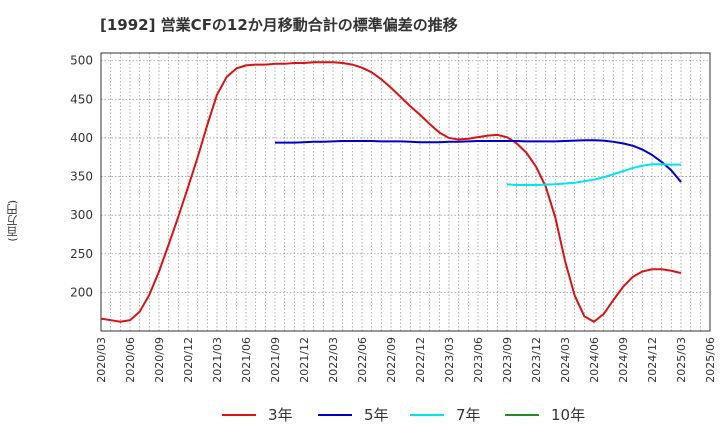  I want to click on x-tick-label: 2024/09, so click(623, 360).